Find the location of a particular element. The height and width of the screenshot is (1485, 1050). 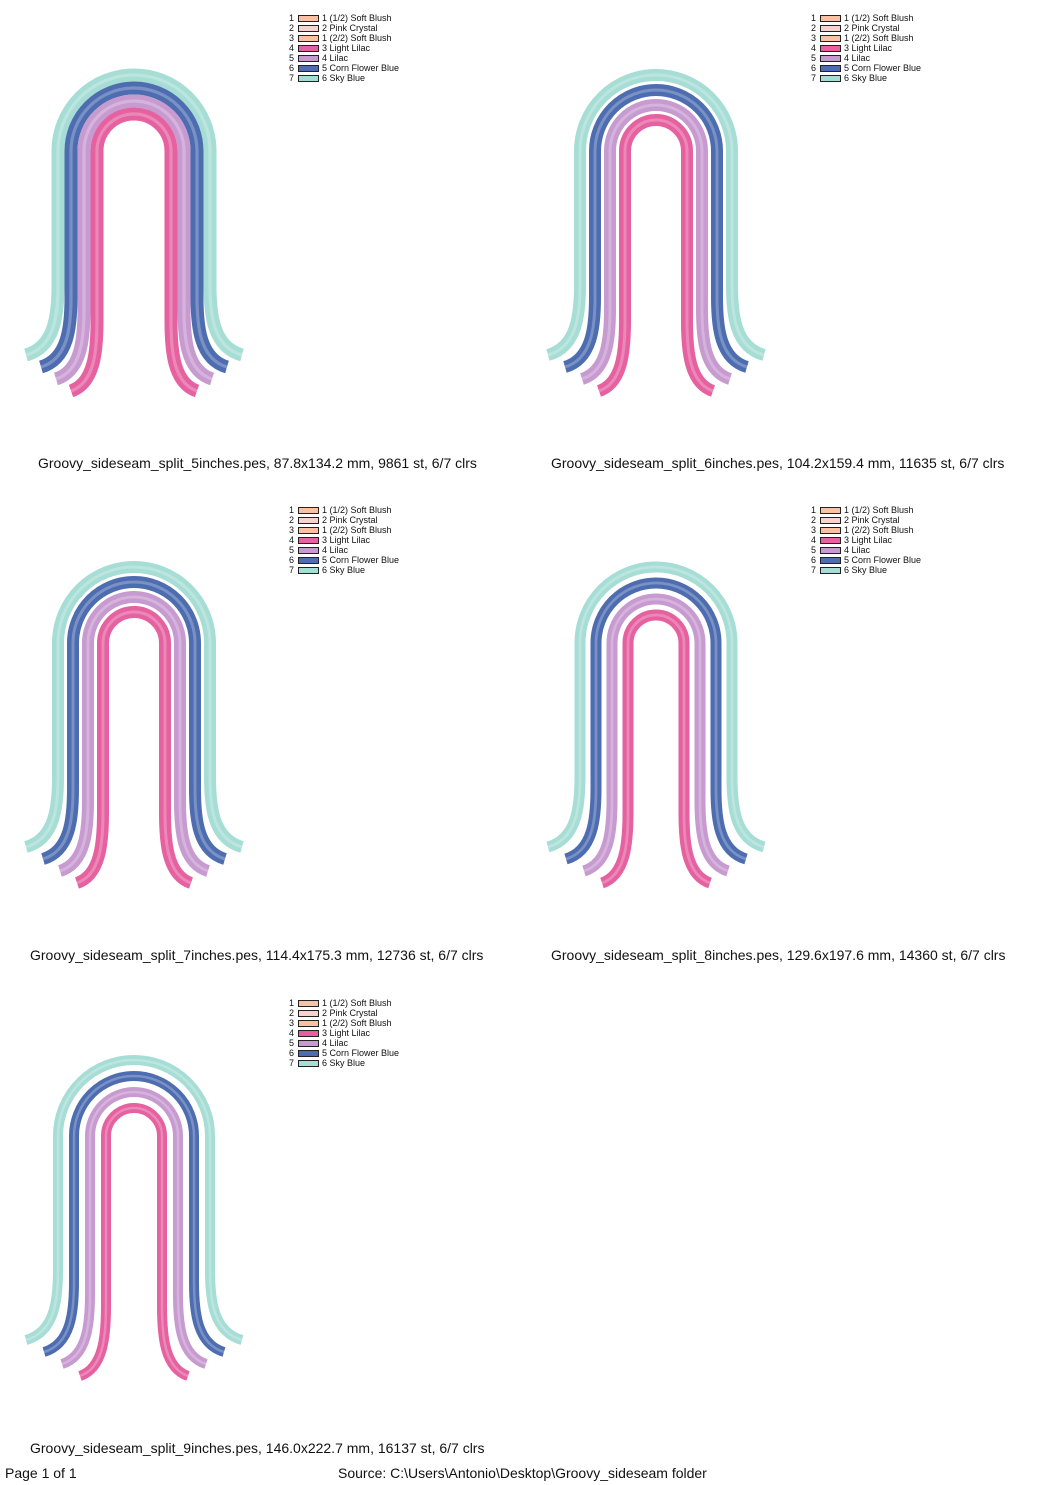

embroidery-preview-9in is located at coordinates (134, 1218).